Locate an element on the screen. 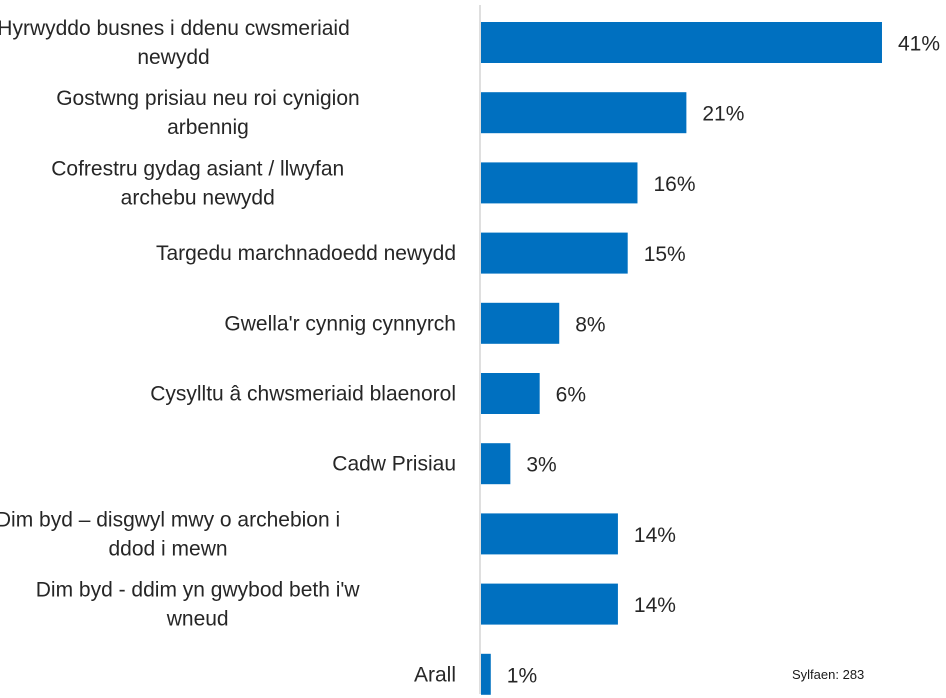  bar-value-label: 8% is located at coordinates (590, 324).